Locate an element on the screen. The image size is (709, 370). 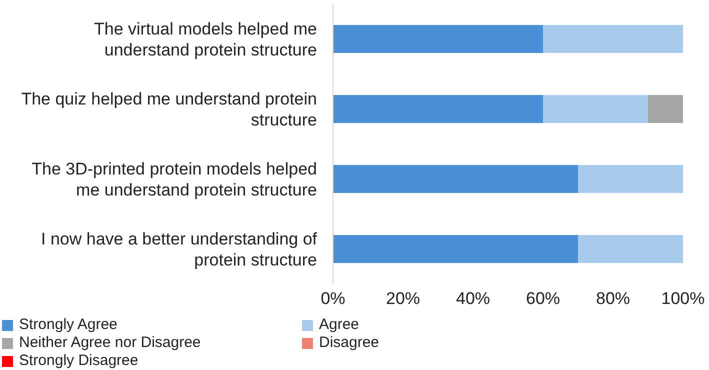
y-tick-label: I now have a better understanding of protein structure is located at coordinates (179, 249).